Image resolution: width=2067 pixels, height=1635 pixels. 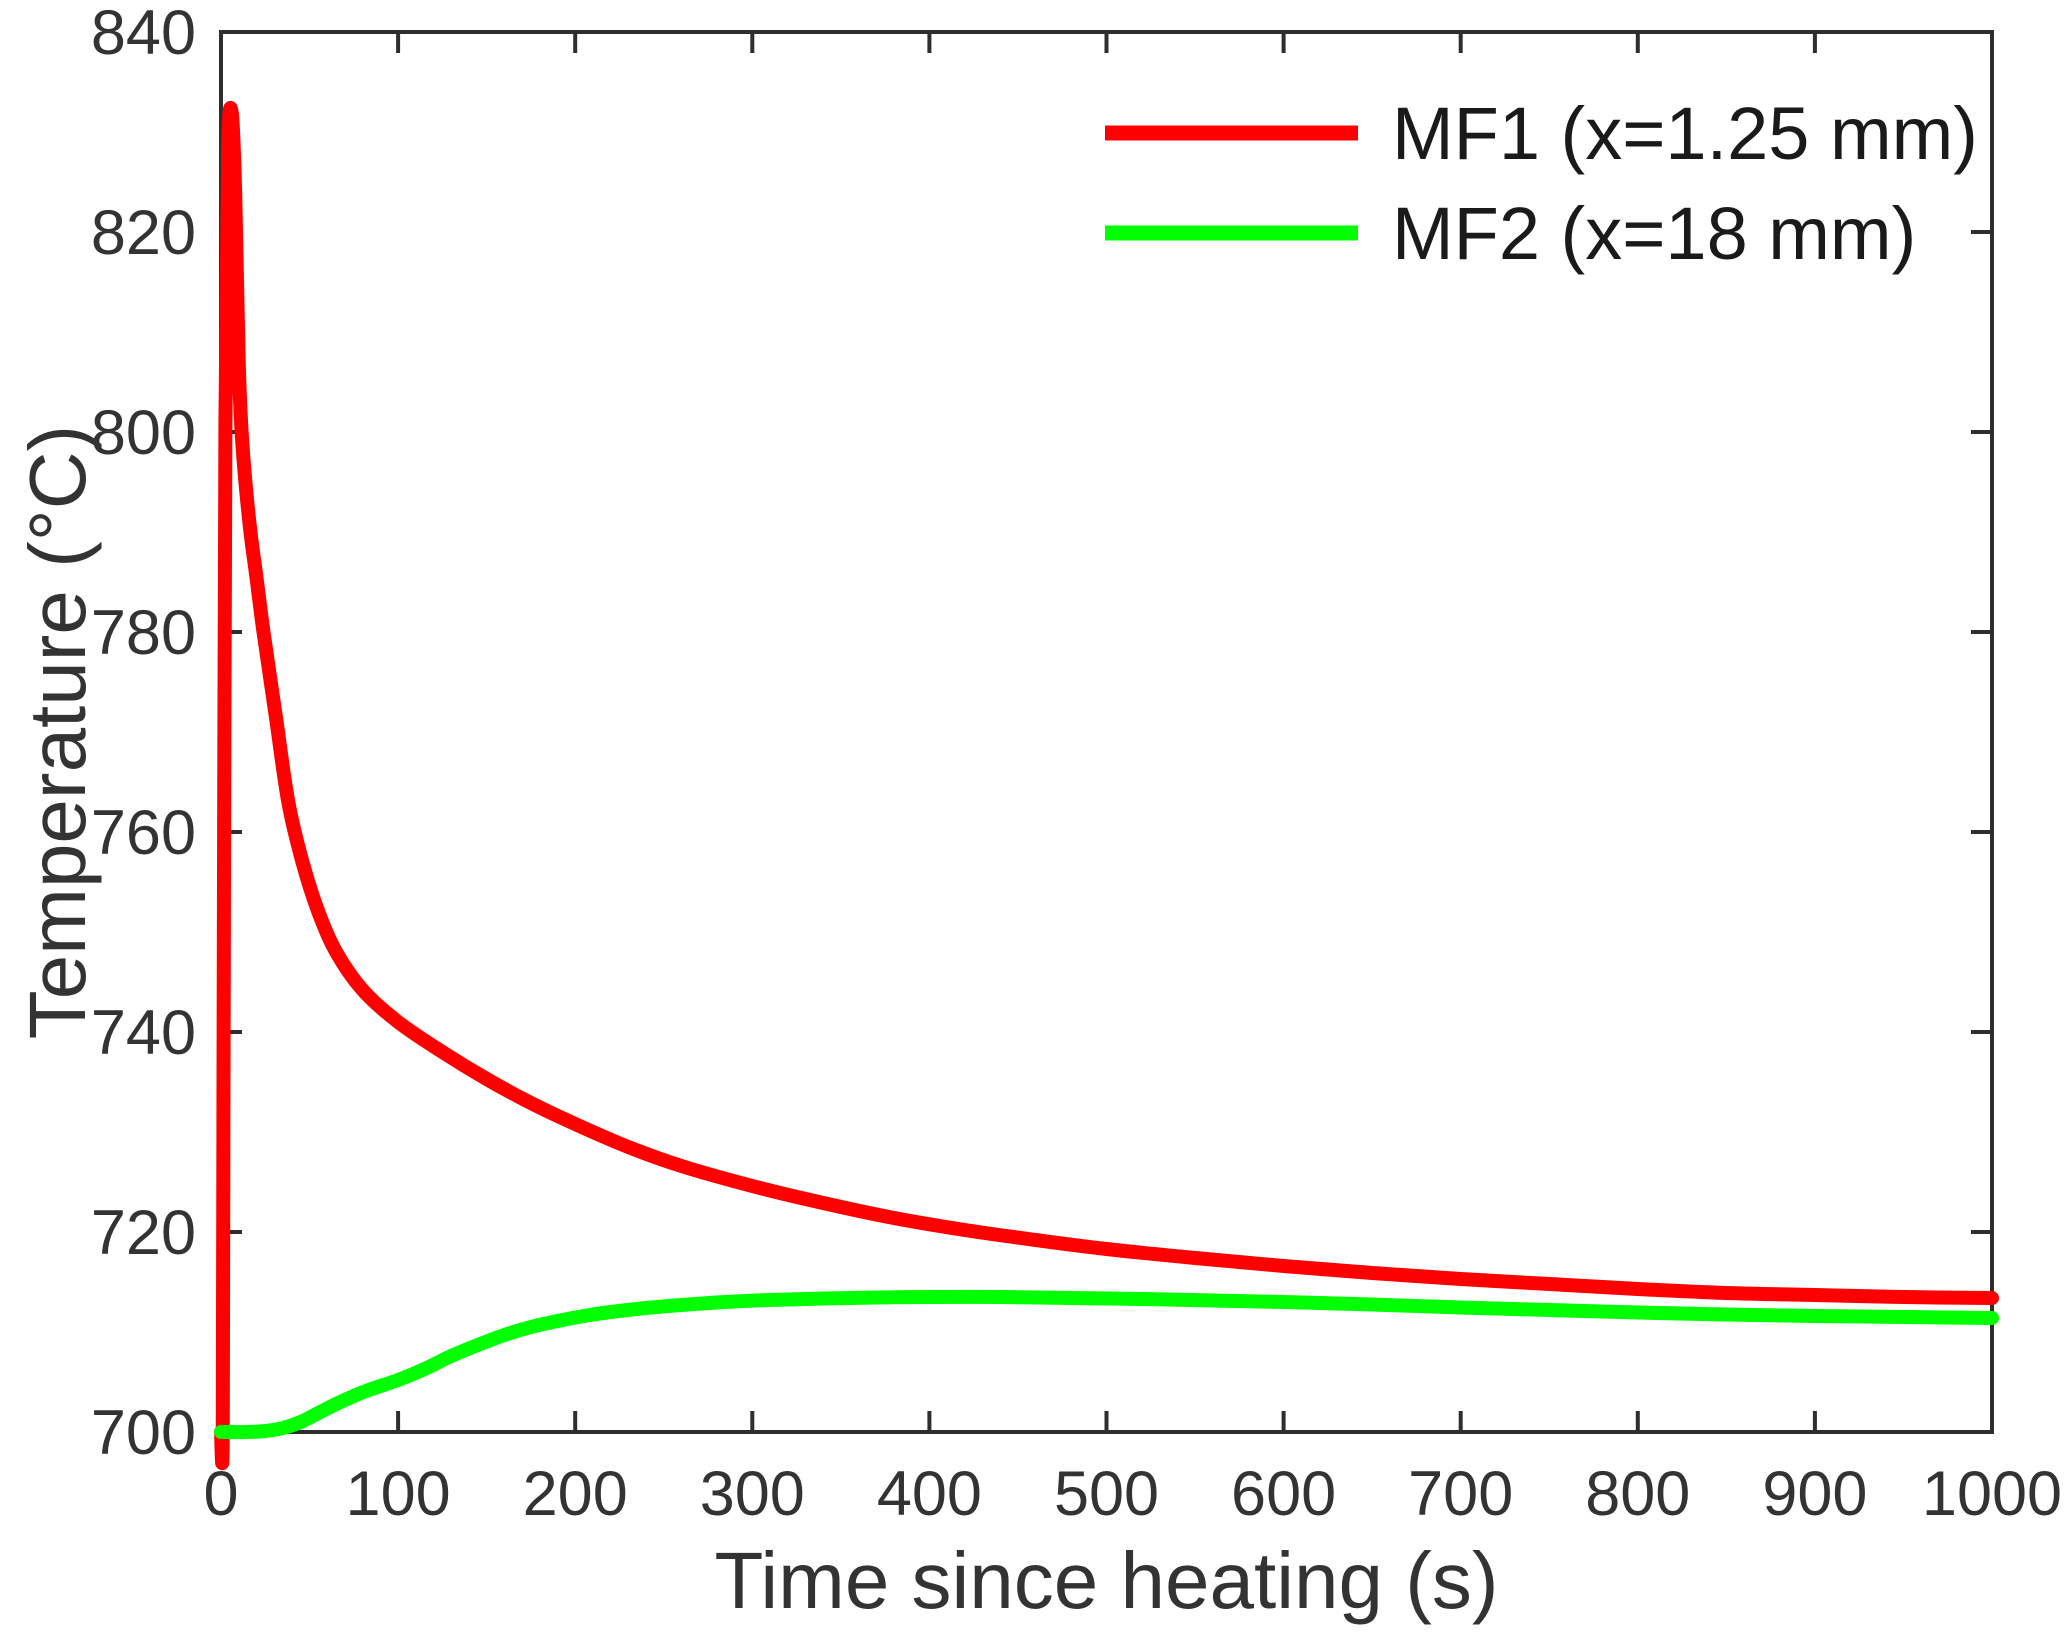 I want to click on legend-item-mf2: MF2 (x=18 mm), so click(x=1510, y=233).